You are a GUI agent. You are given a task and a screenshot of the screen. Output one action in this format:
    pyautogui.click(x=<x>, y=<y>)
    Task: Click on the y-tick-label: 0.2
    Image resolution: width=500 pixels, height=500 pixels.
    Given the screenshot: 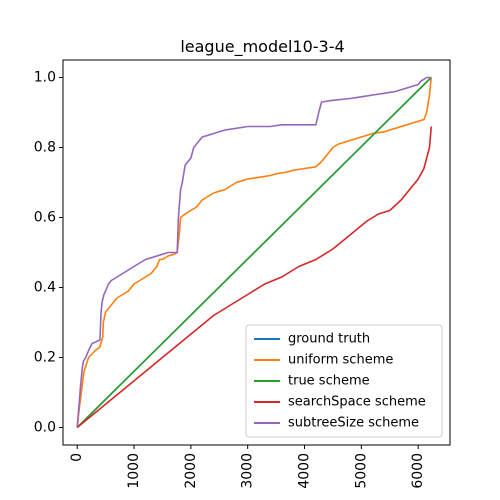 What is the action you would take?
    pyautogui.click(x=45, y=358)
    